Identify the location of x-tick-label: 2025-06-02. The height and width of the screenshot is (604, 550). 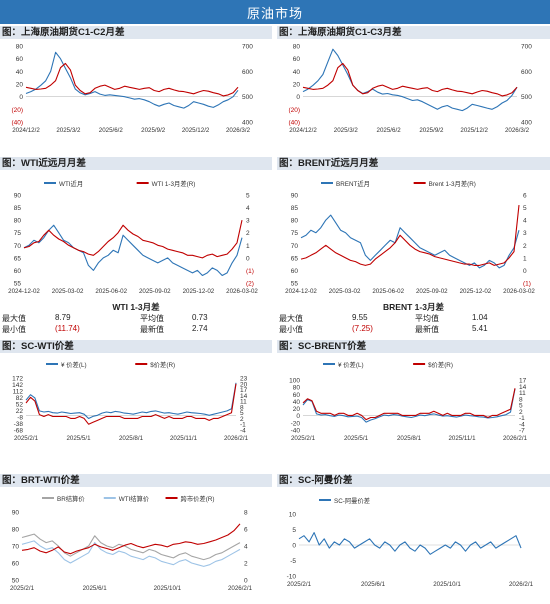
(111, 291).